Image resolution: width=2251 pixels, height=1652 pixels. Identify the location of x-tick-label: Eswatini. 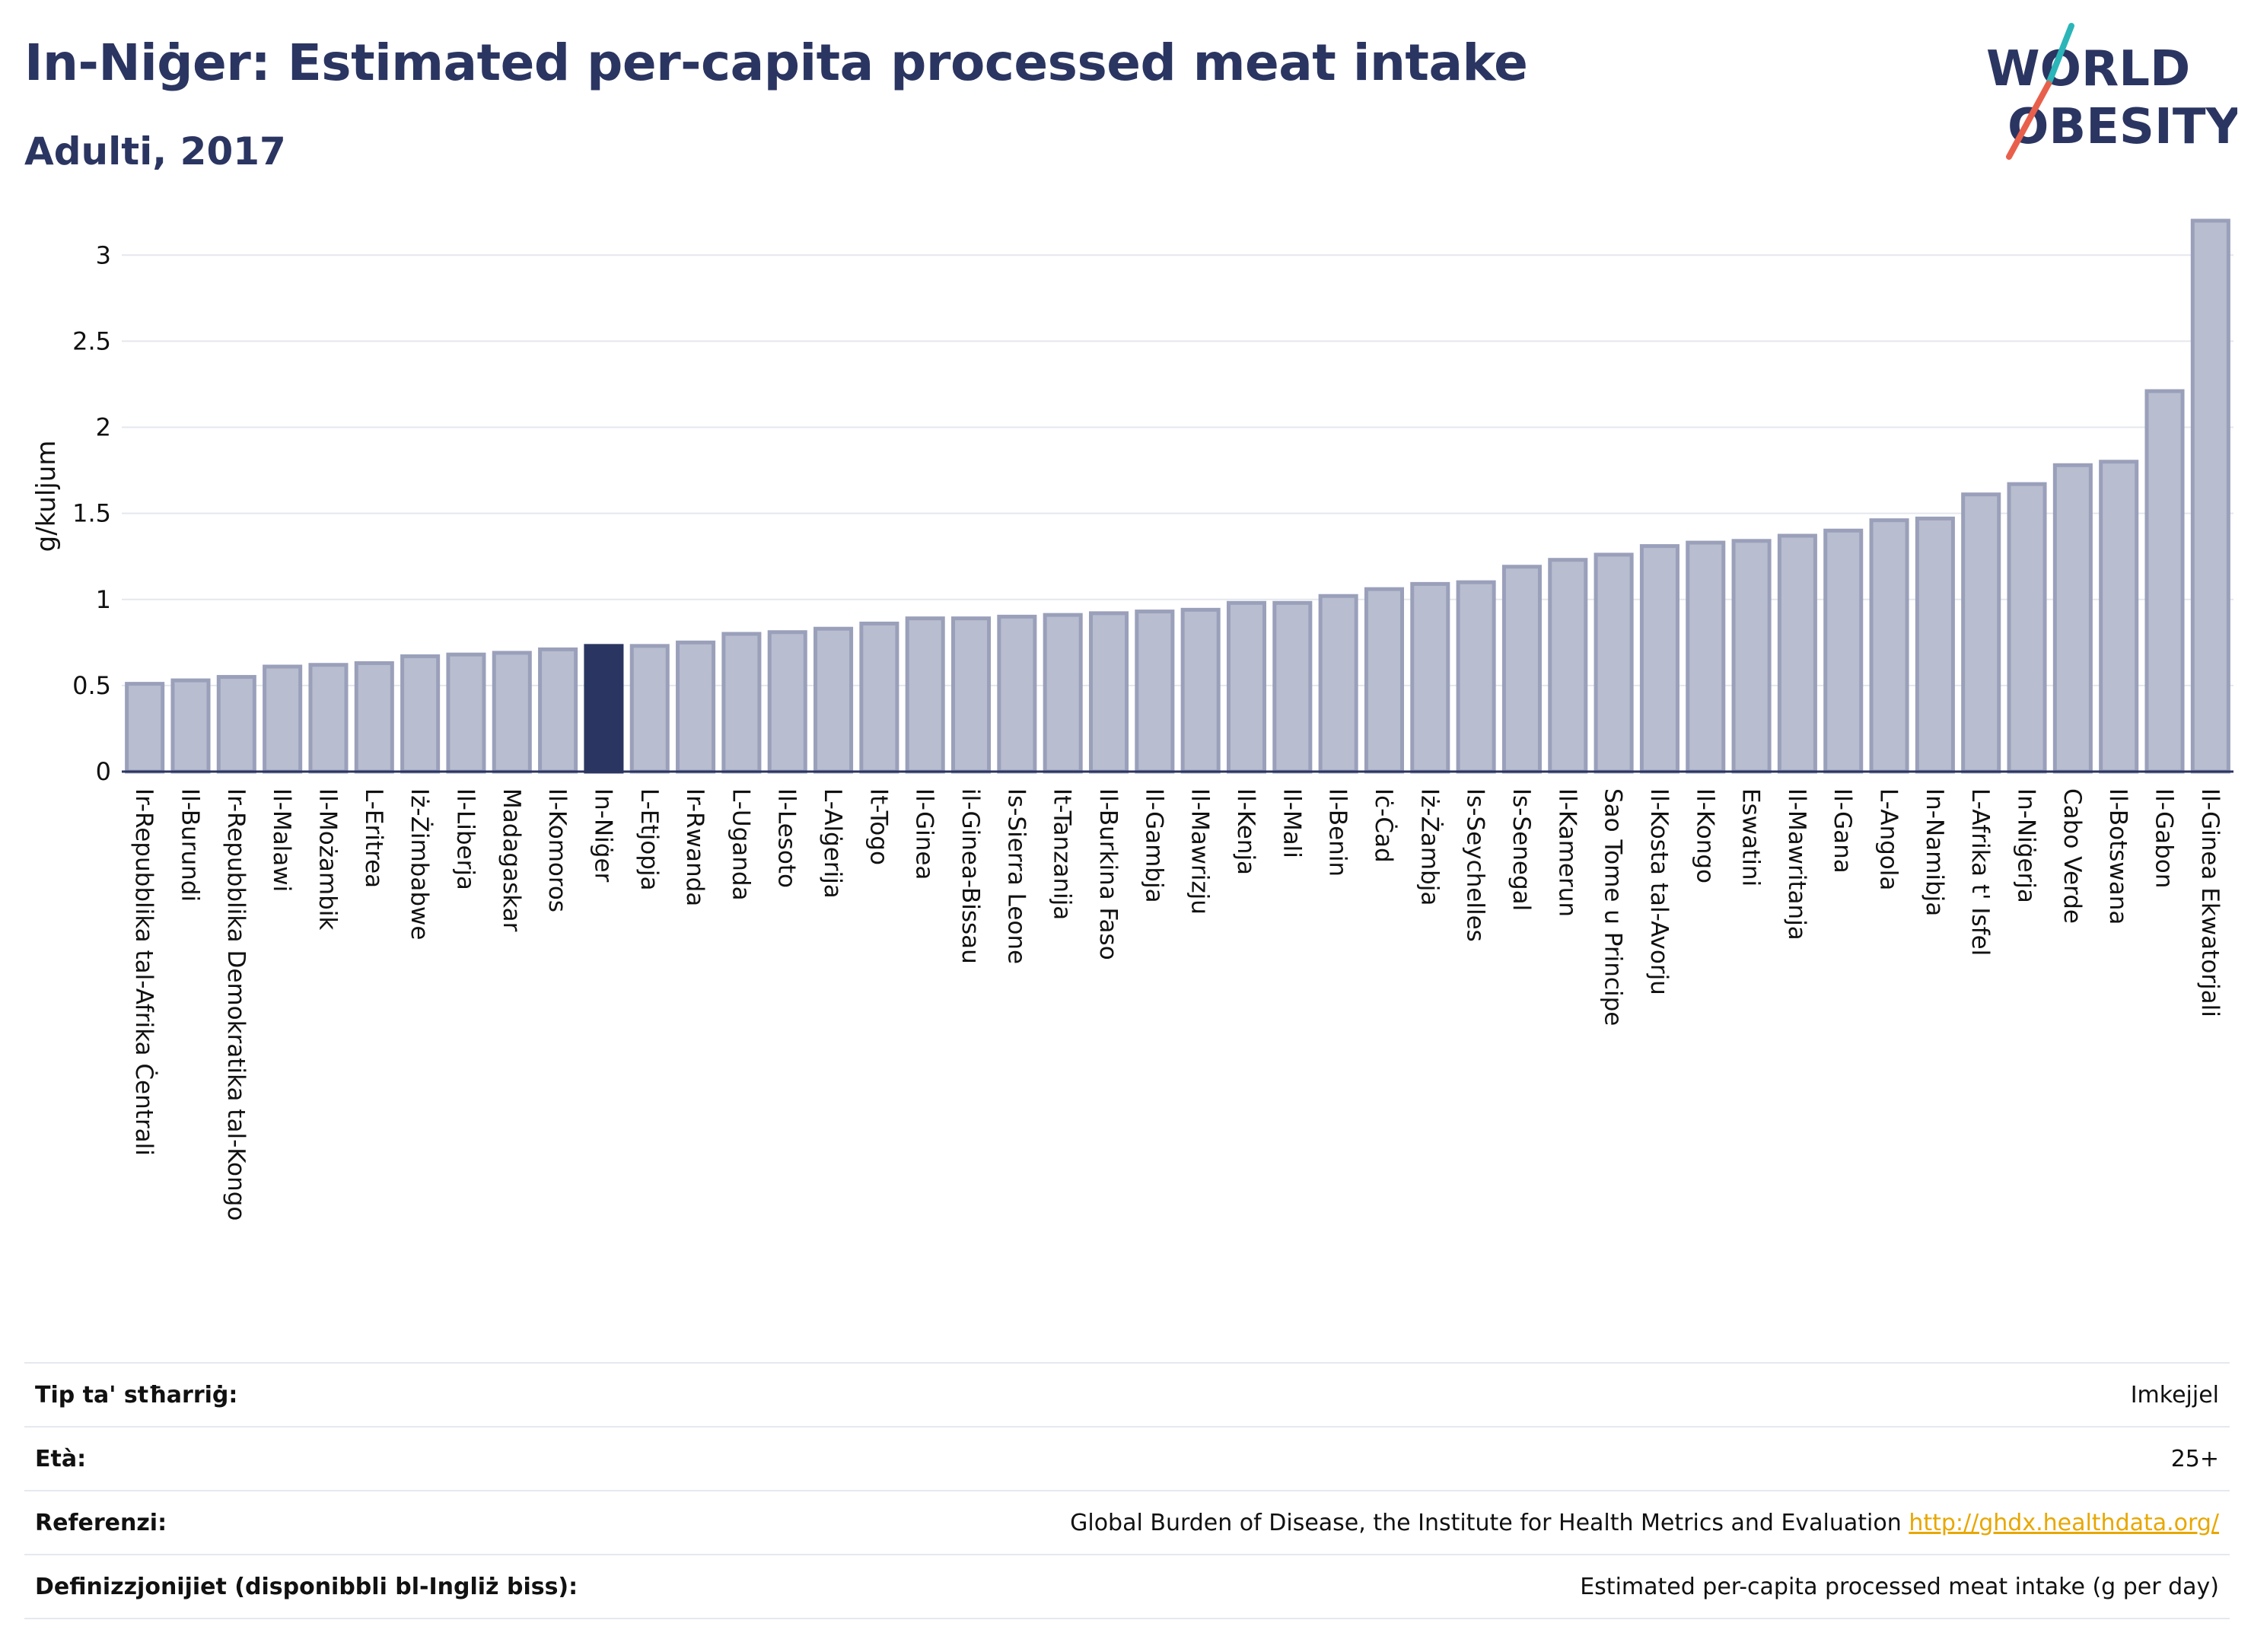
(1751, 837).